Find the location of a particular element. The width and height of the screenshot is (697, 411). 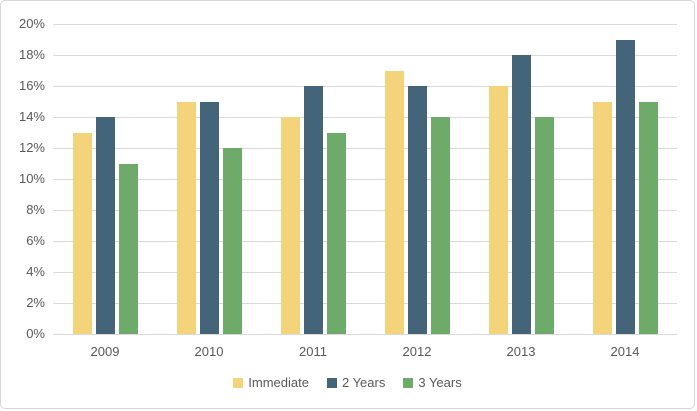

y-axis-tick-label: 18% is located at coordinates (31, 54).